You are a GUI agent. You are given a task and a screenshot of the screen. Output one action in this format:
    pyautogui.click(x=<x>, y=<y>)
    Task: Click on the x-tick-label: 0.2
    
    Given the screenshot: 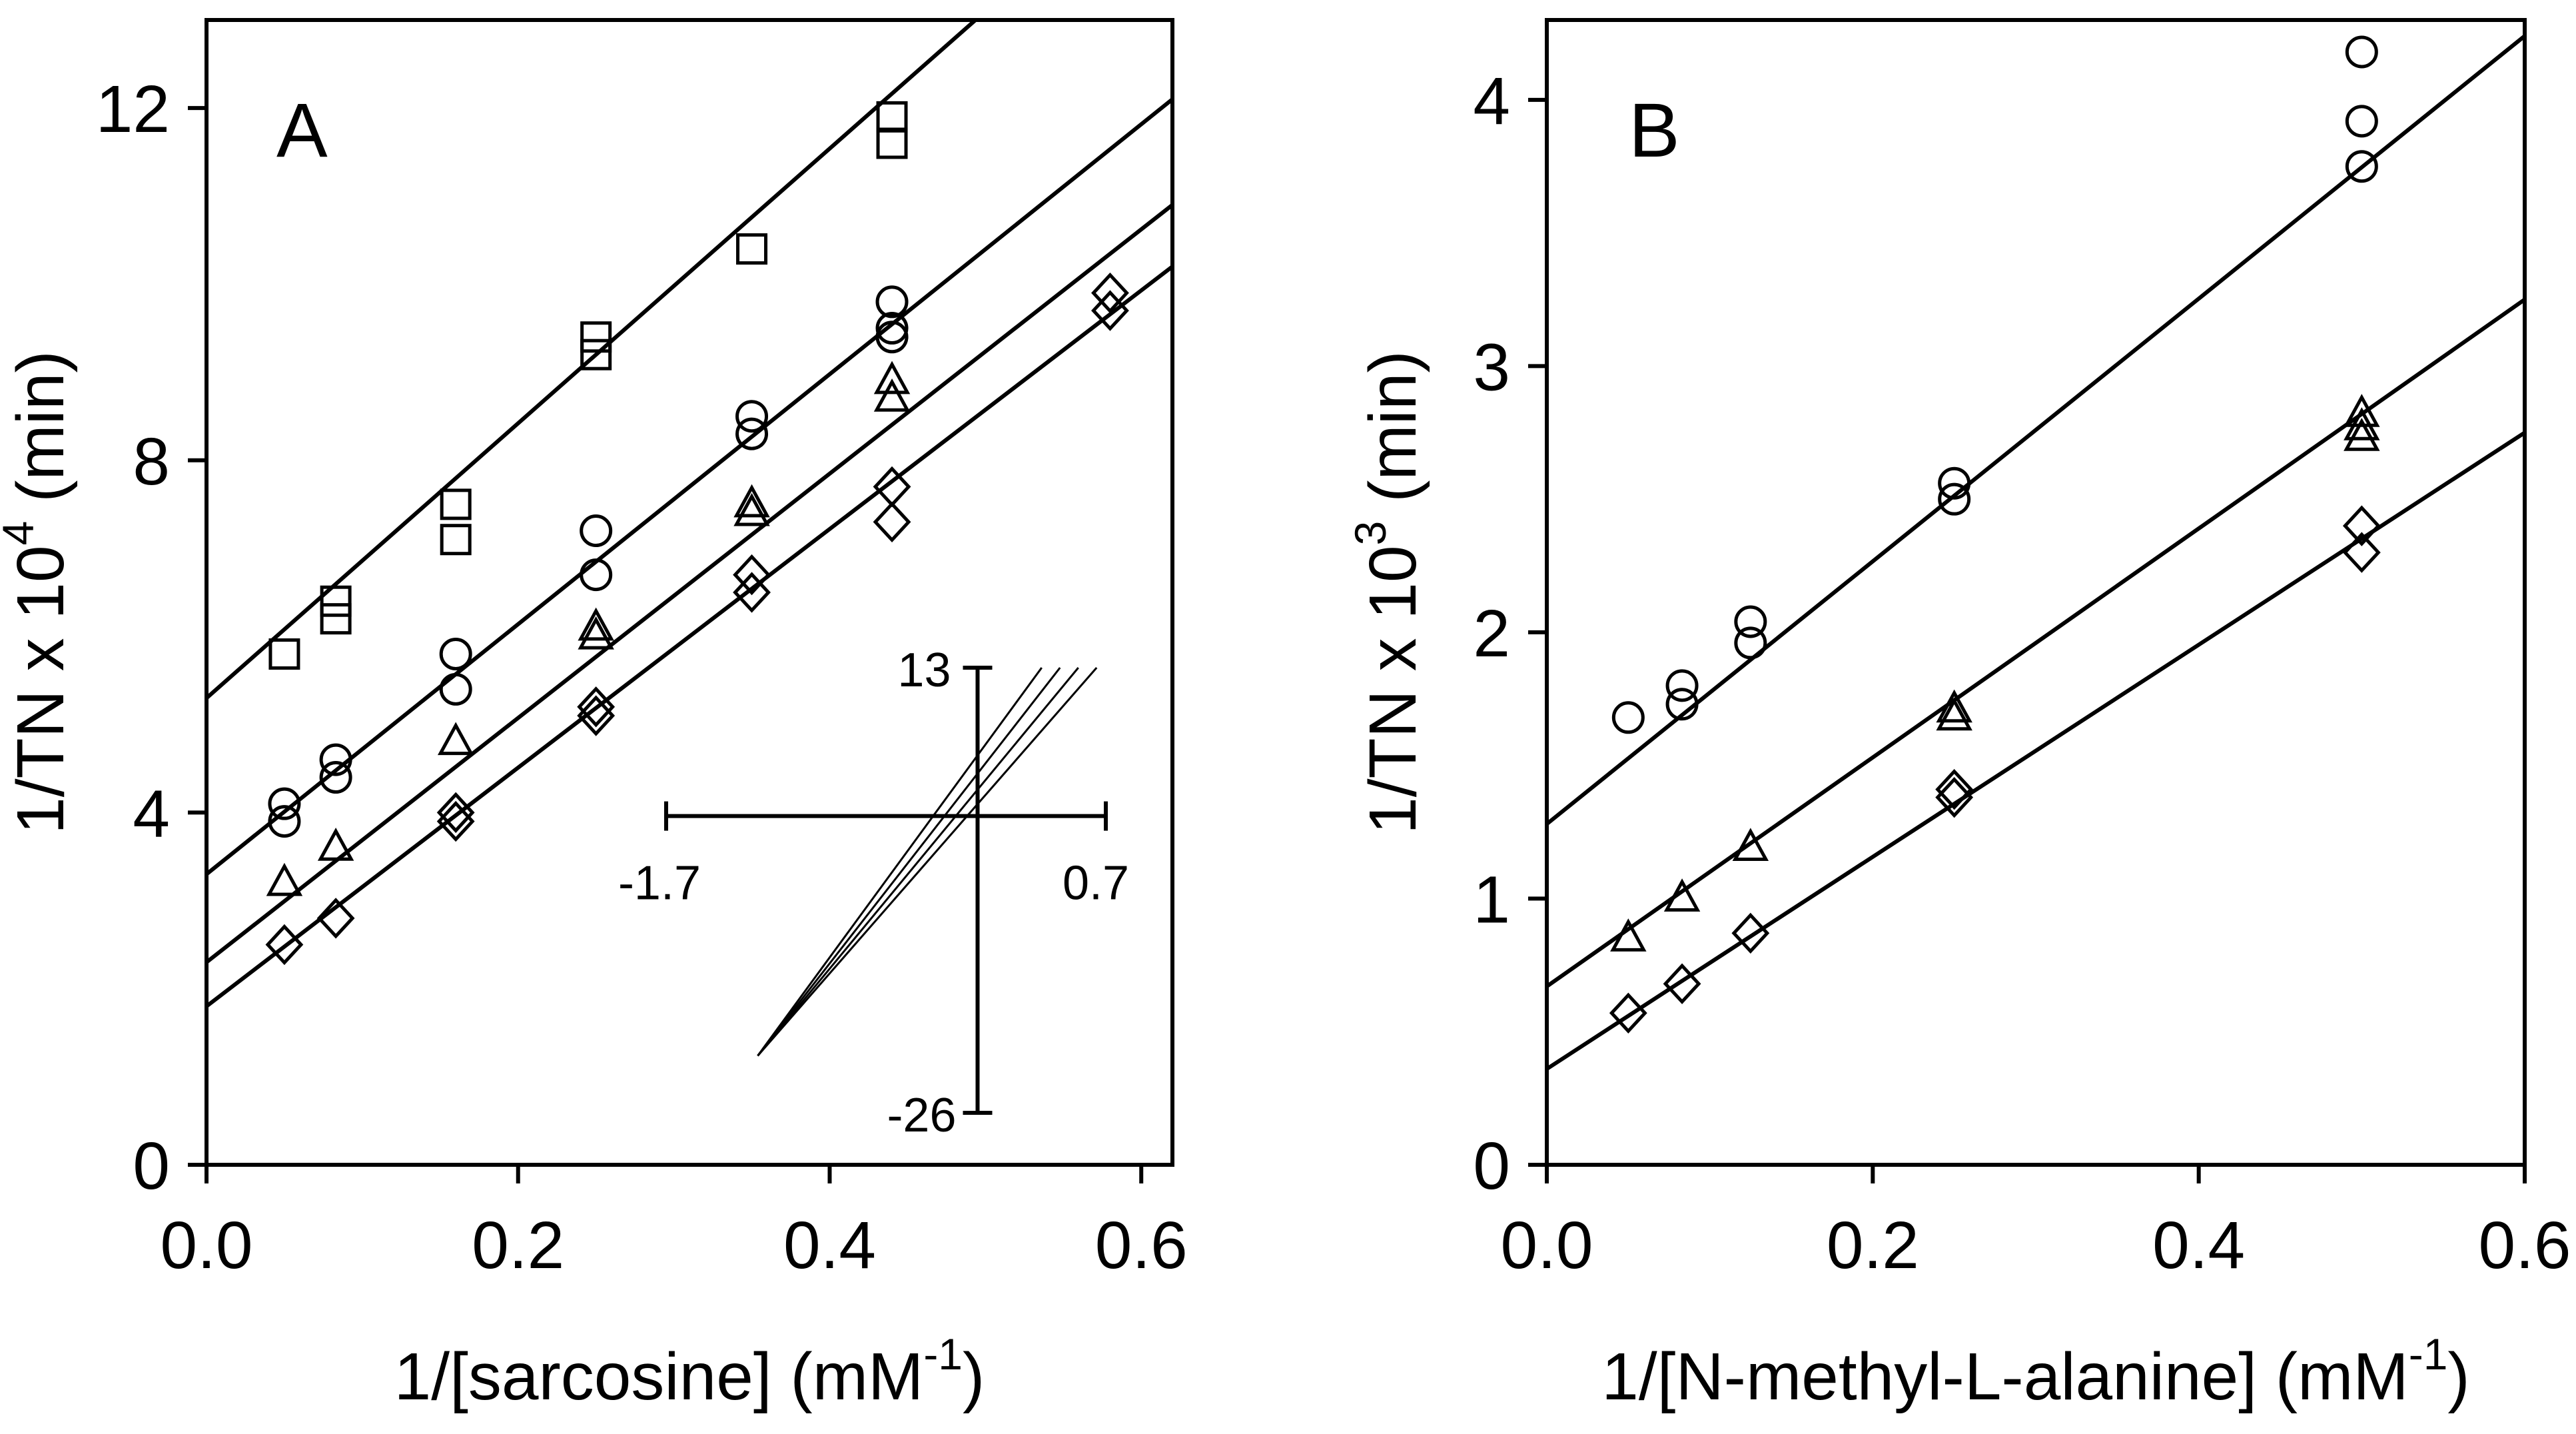 What is the action you would take?
    pyautogui.click(x=518, y=1245)
    